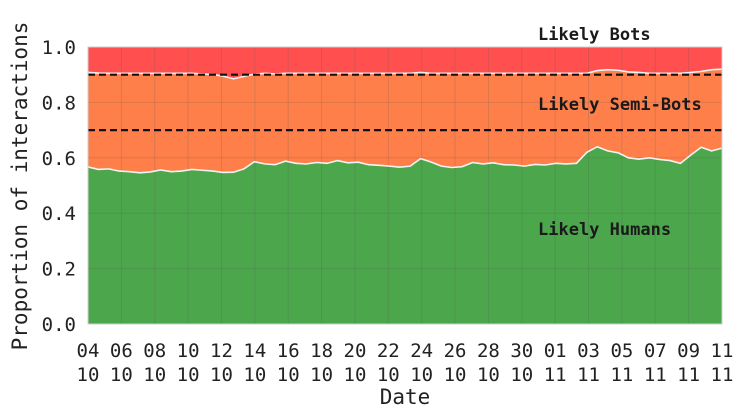 This screenshot has width=747, height=419. Describe the element at coordinates (388, 351) in the screenshot. I see `x-tick-day-label: 22` at that location.